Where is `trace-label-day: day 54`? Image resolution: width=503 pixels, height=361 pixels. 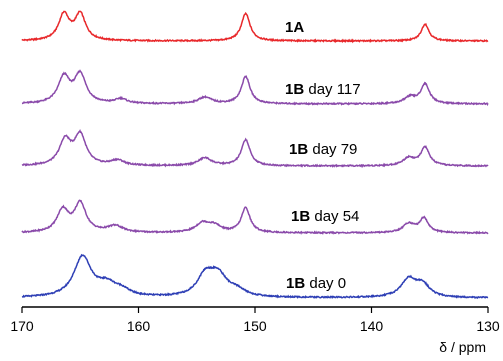 trace-label-day: day 54 is located at coordinates (334, 216).